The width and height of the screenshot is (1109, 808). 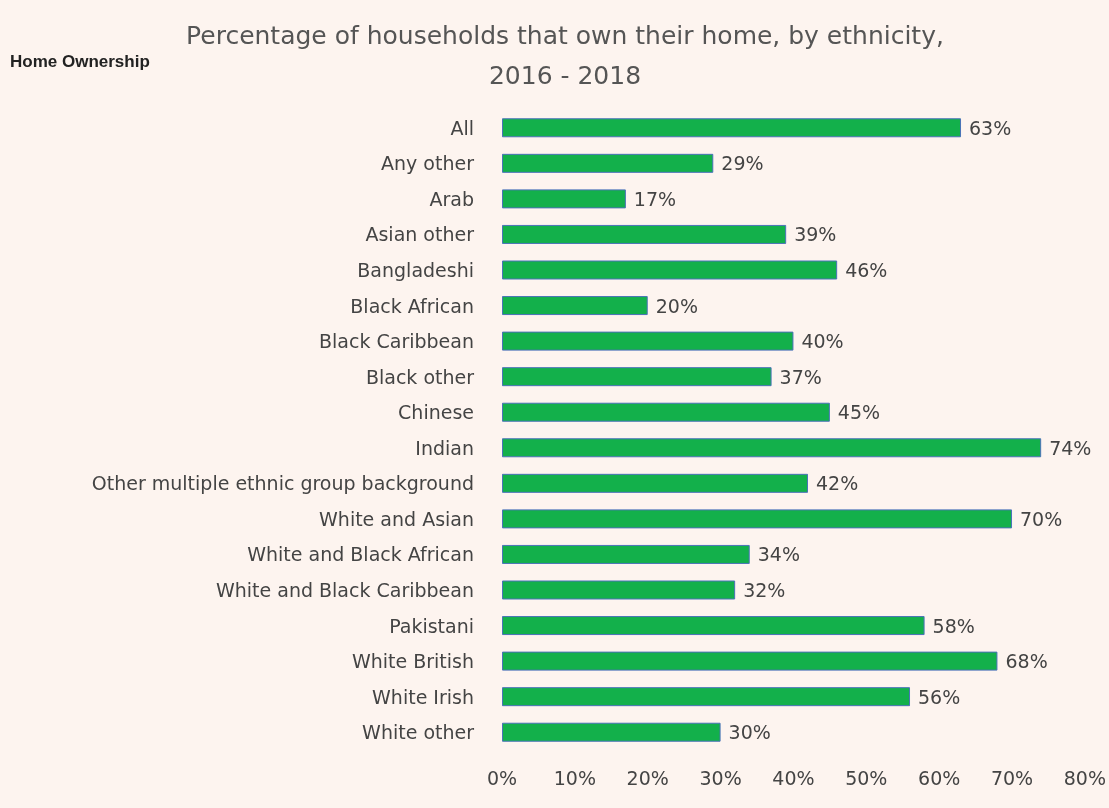 What do you see at coordinates (1084, 777) in the screenshot?
I see `x-tick-label: 80%` at bounding box center [1084, 777].